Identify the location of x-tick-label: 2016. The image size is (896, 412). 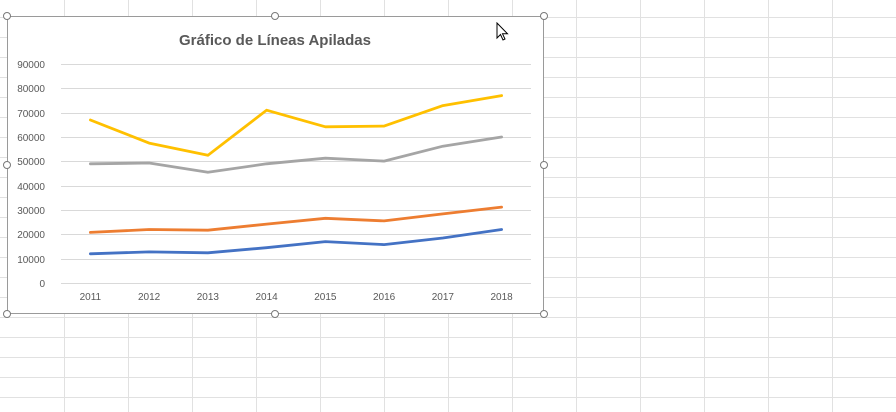
(384, 297).